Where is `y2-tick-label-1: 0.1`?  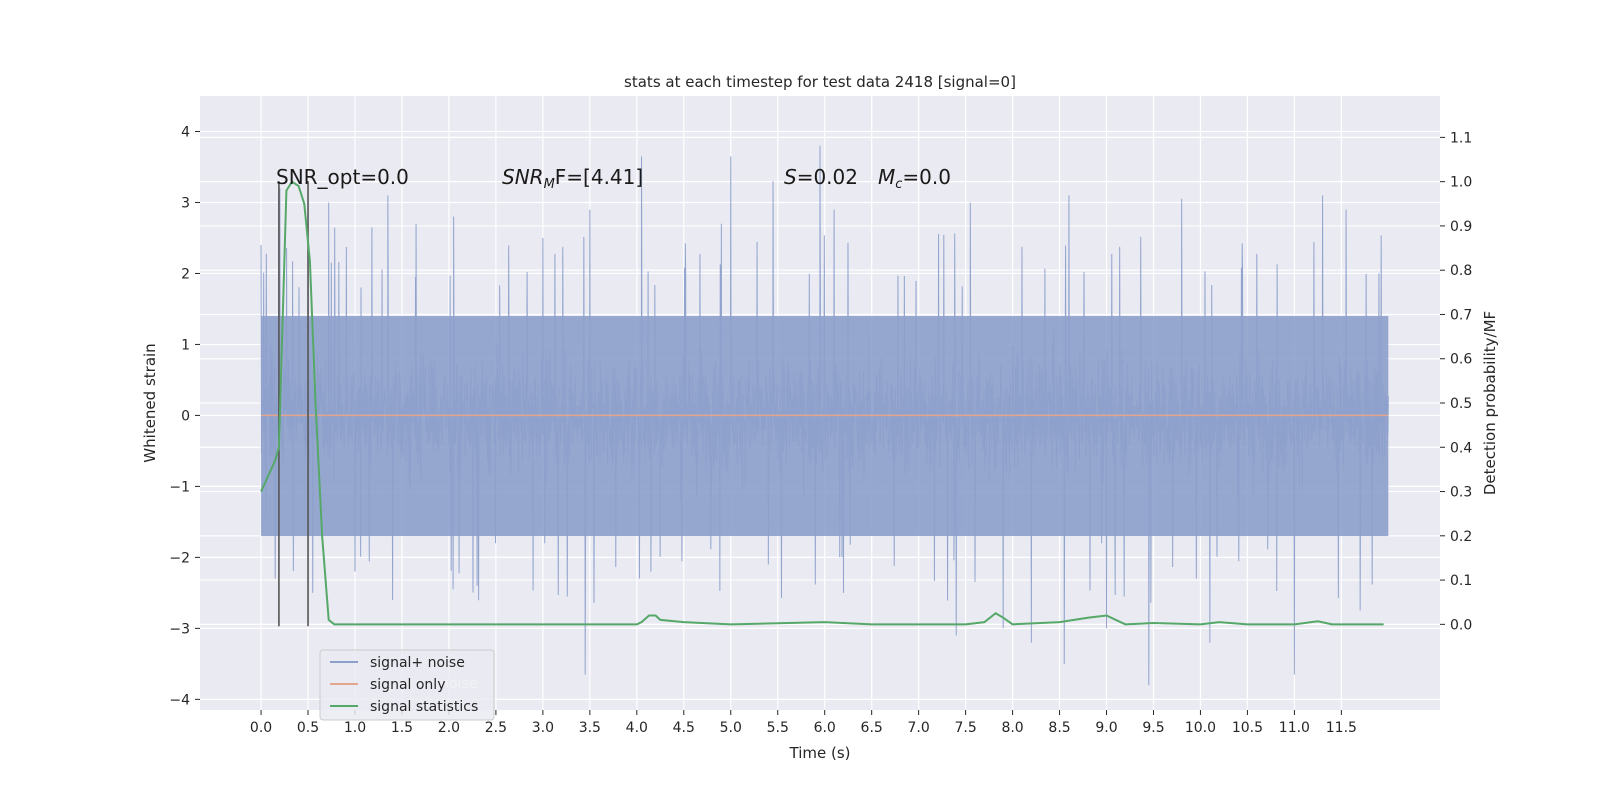 y2-tick-label-1: 0.1 is located at coordinates (1461, 581).